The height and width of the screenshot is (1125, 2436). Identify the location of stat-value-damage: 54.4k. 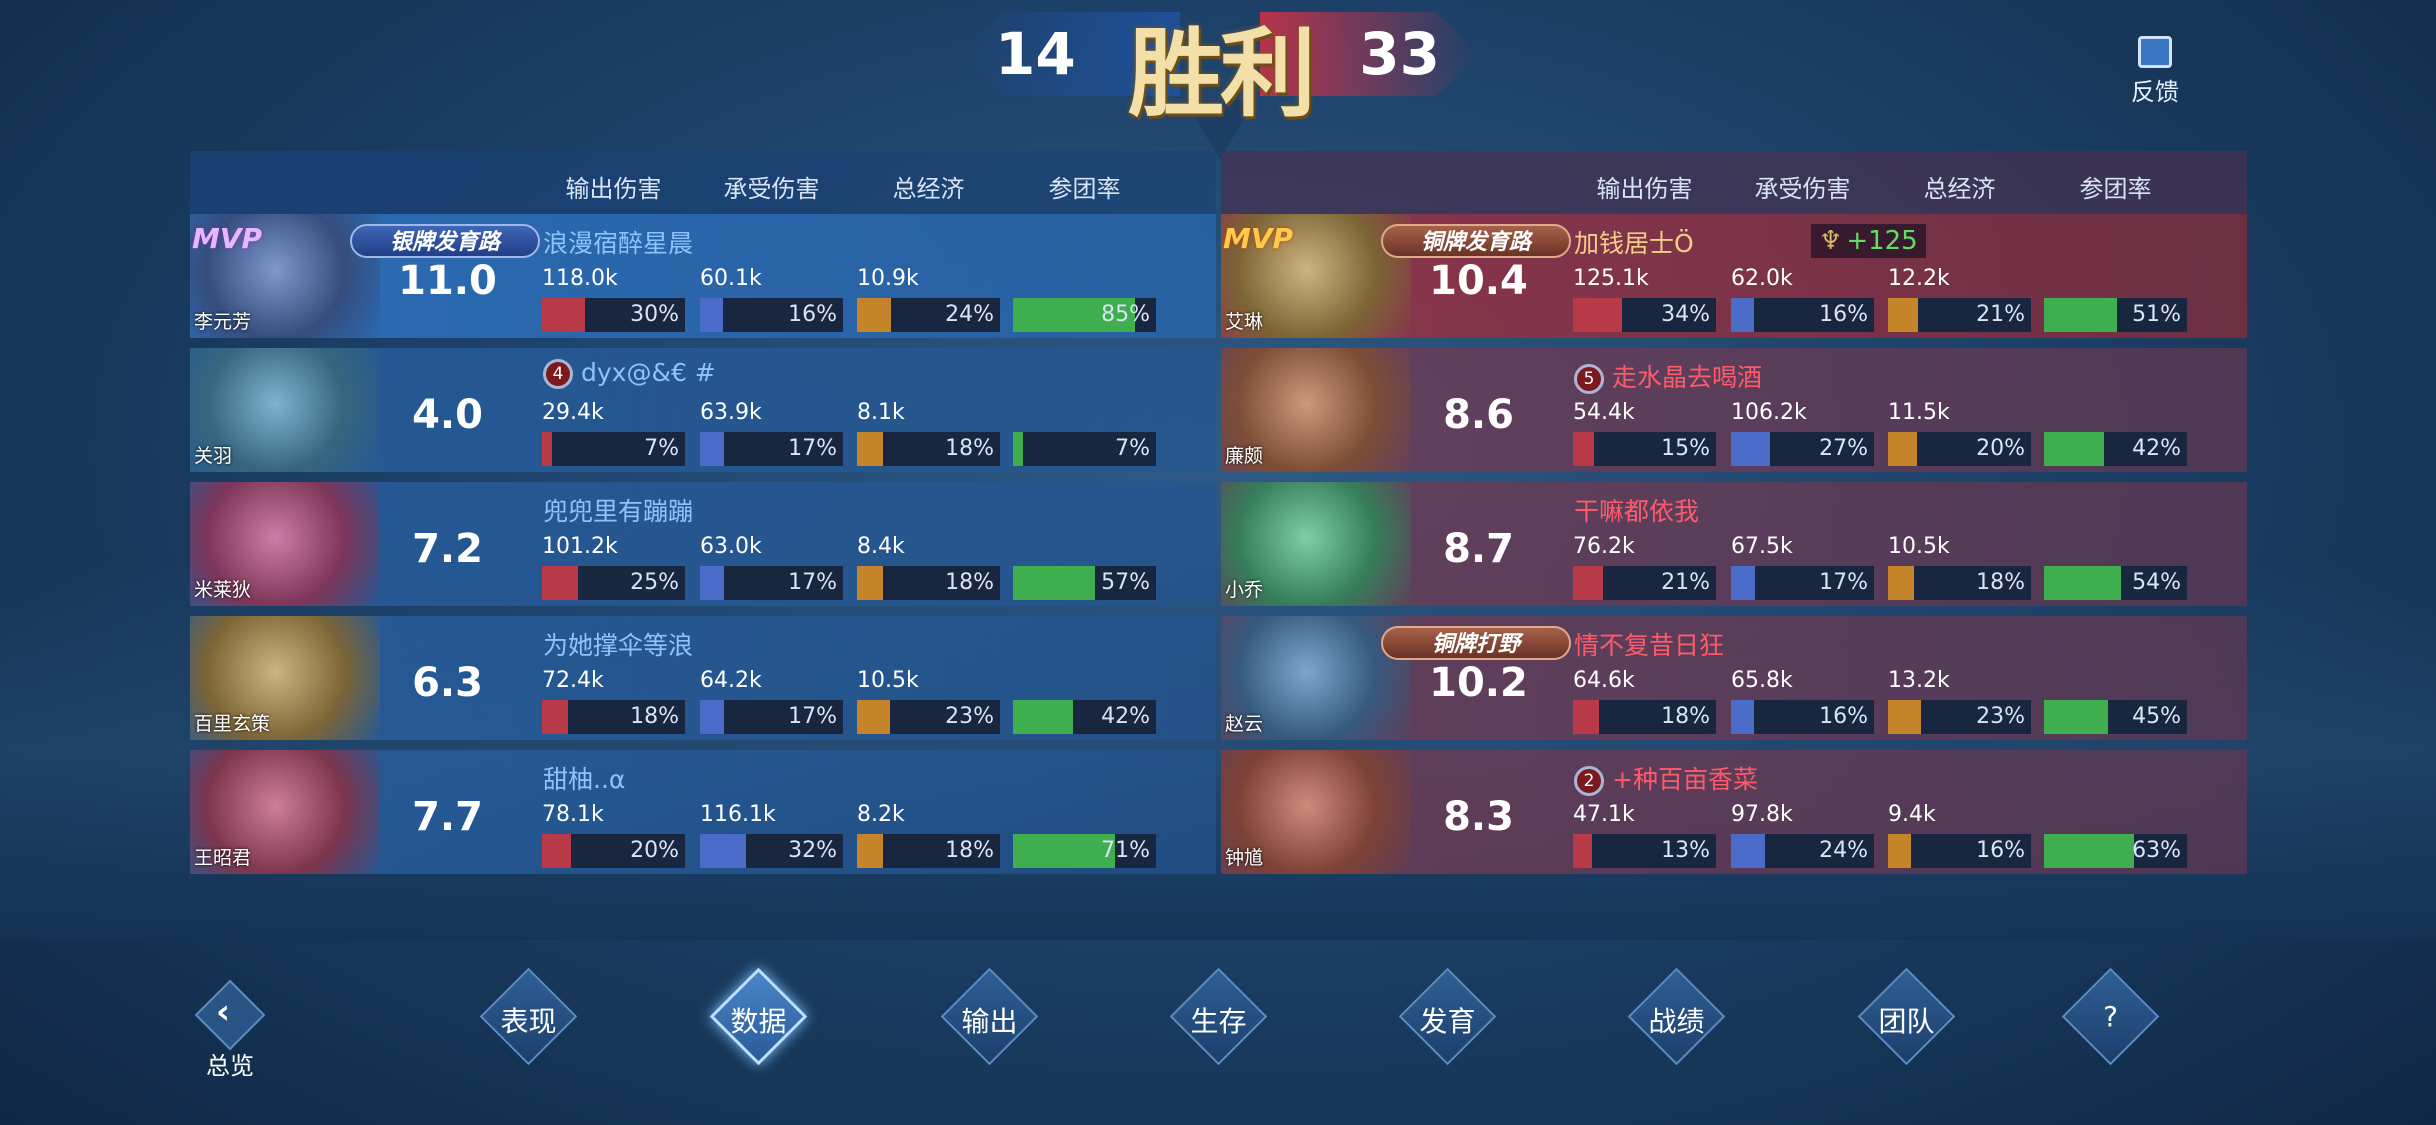
(1604, 412).